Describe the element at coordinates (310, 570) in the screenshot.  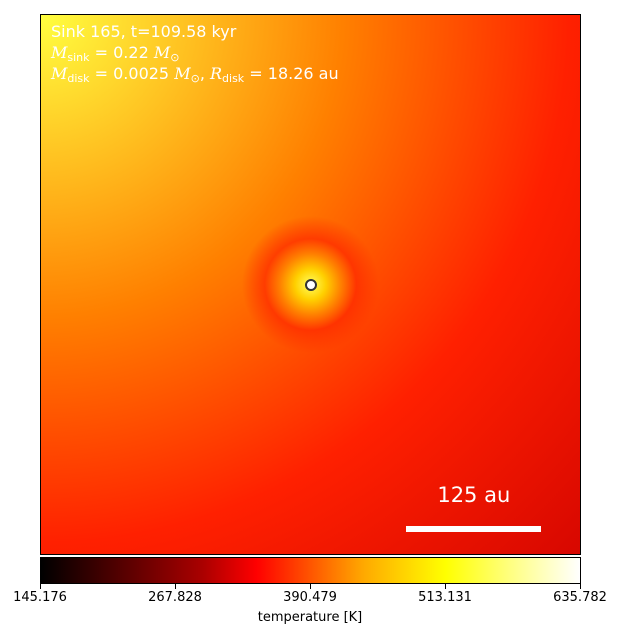
I see `colorbar` at that location.